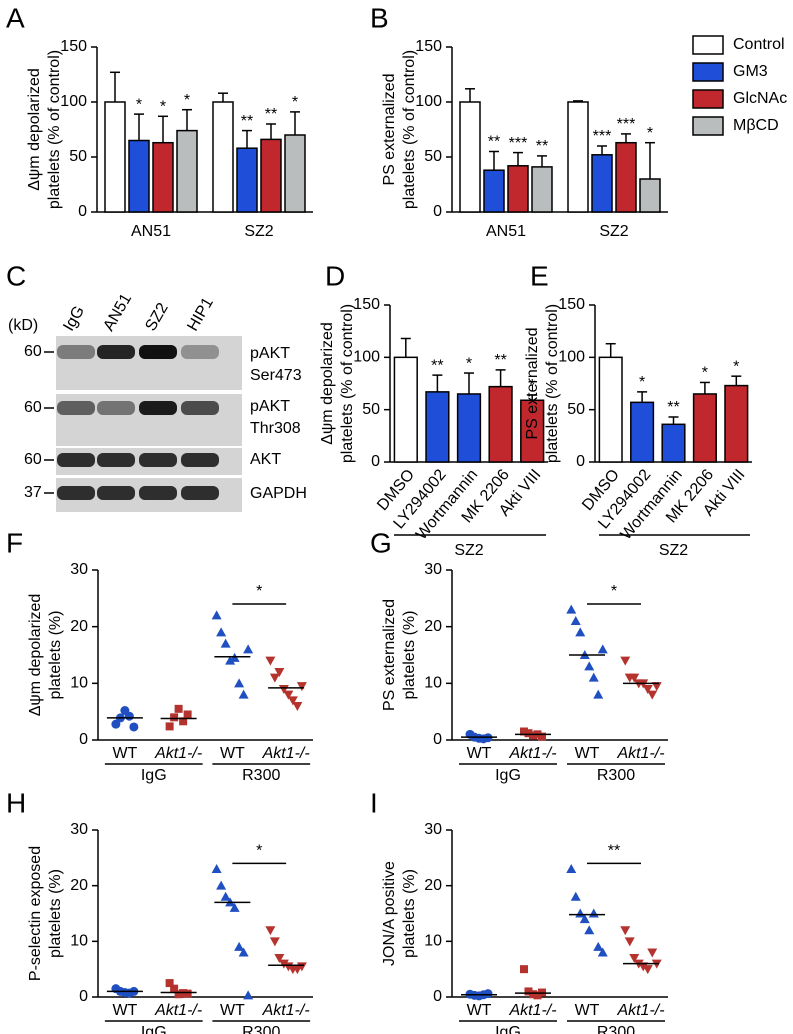  I want to click on y-axis-label: P-selectin exposed, so click(35, 913).